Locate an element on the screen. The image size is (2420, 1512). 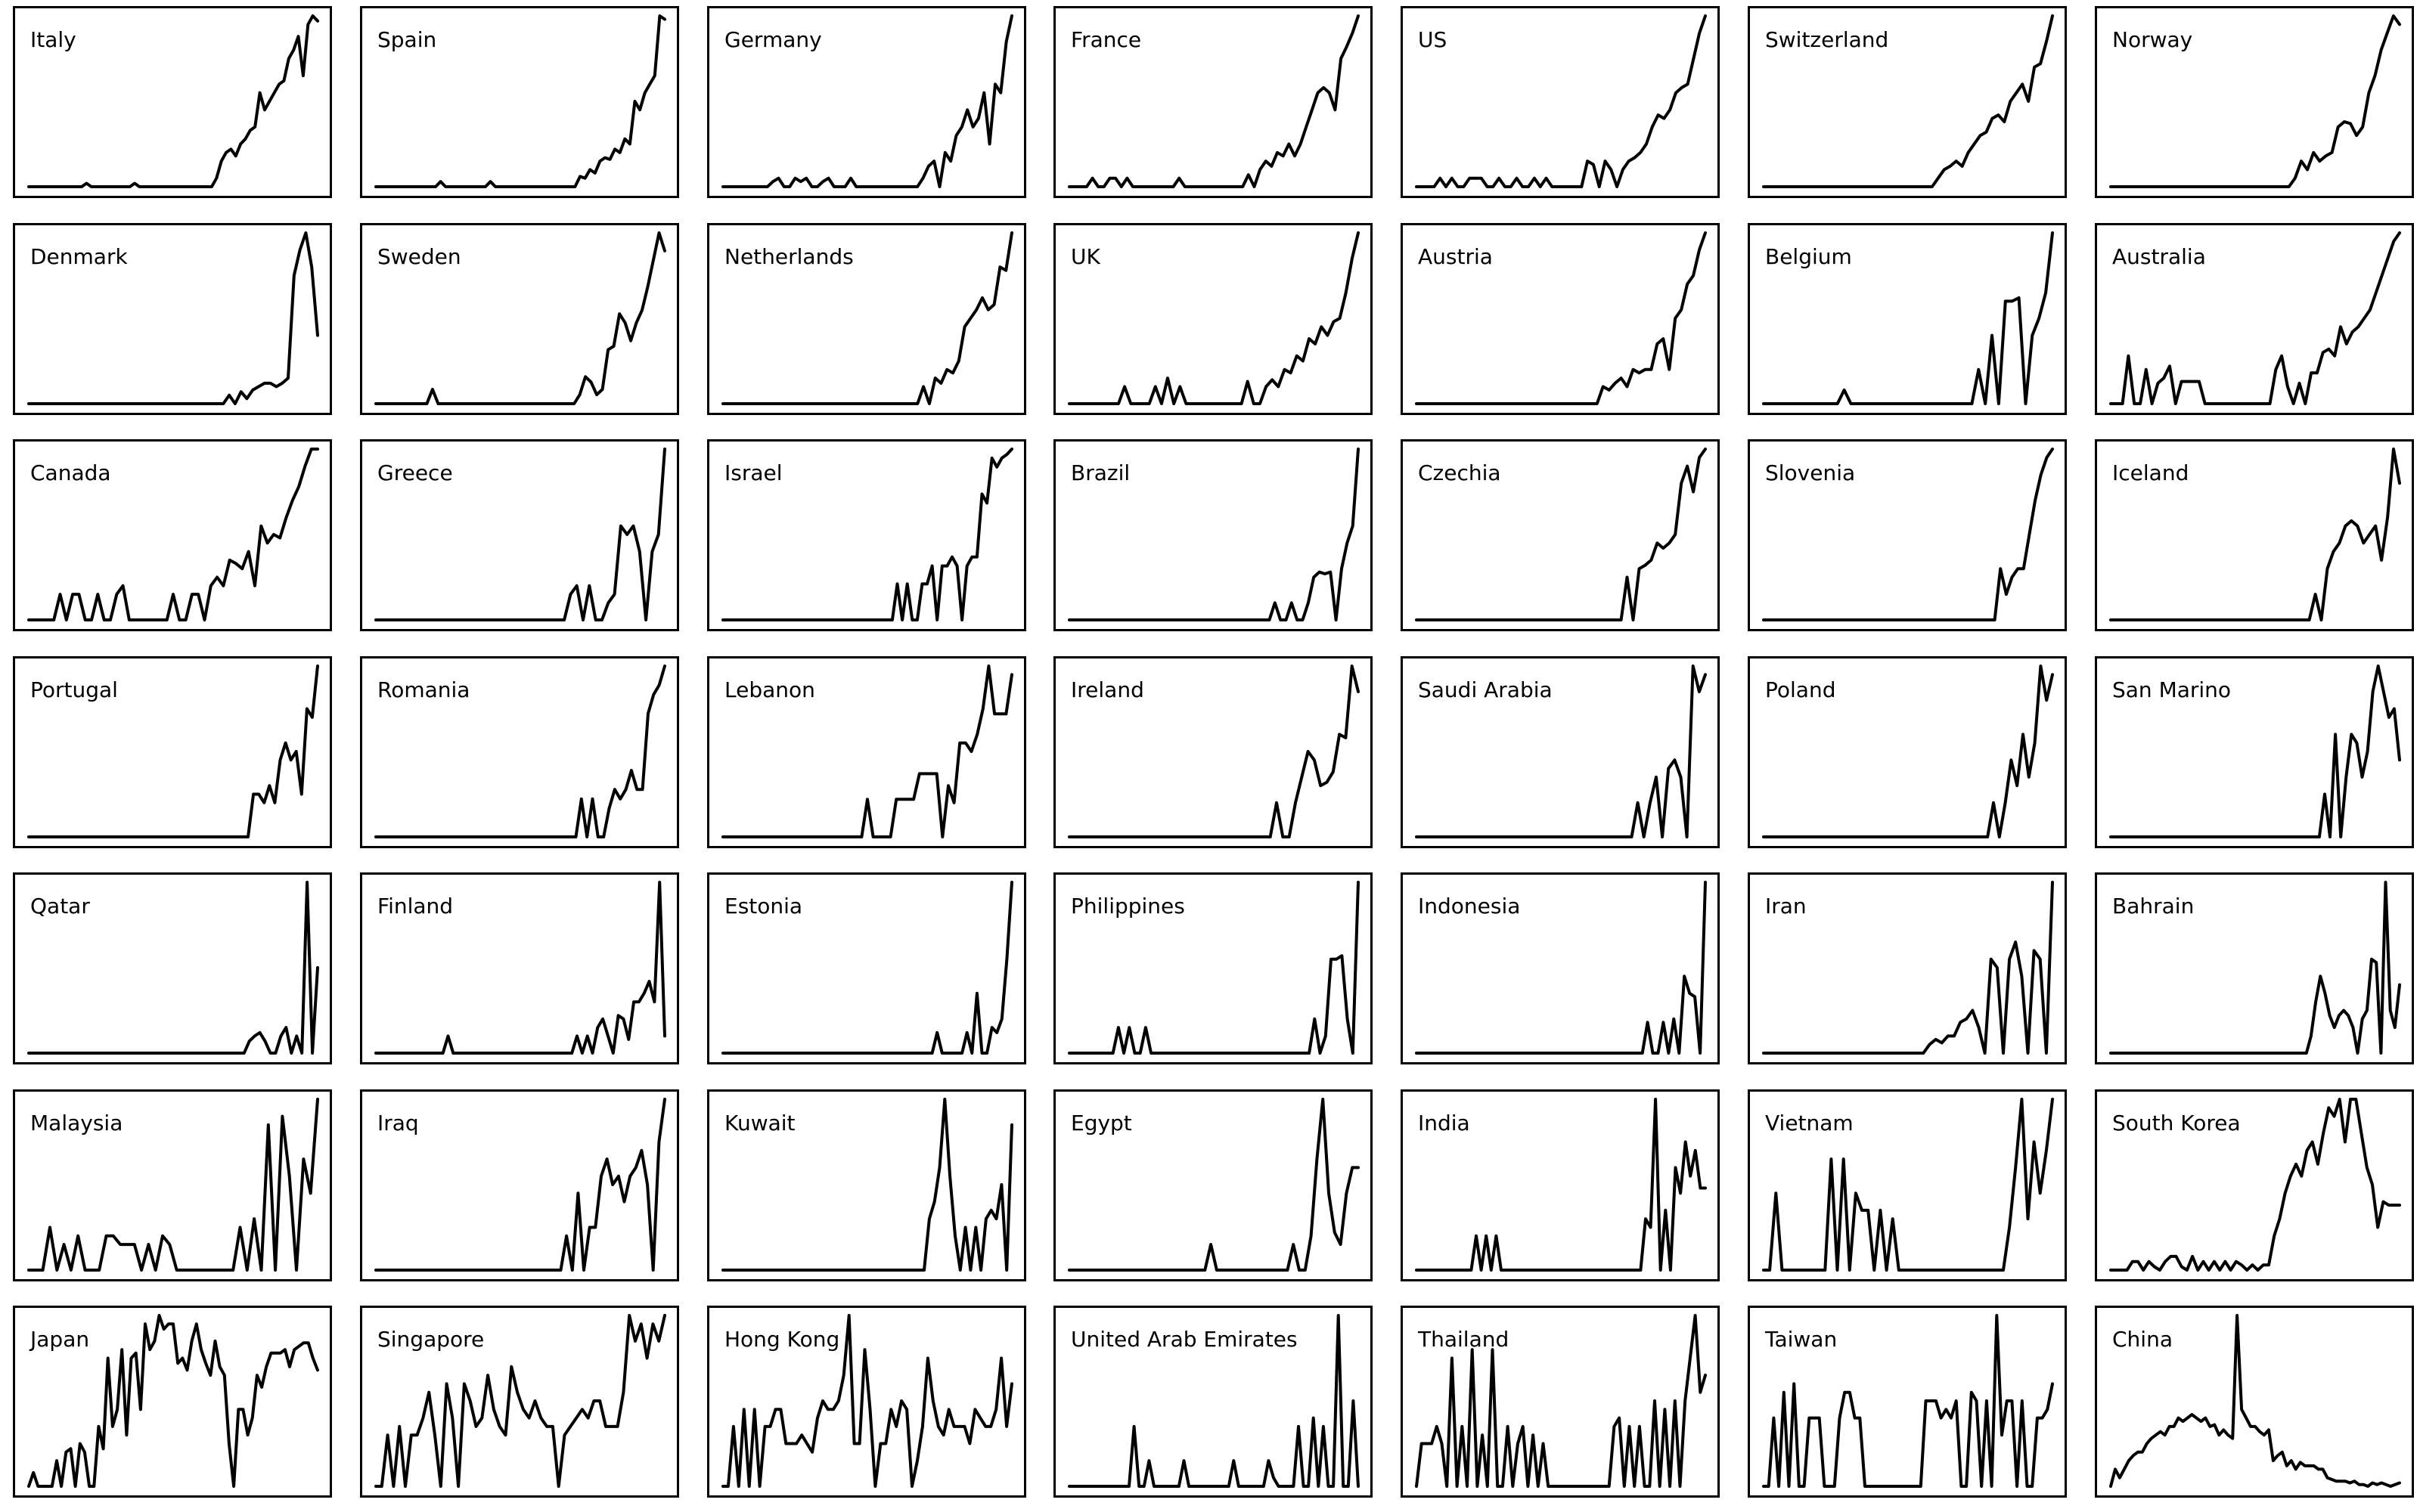
chart-title: Philippines is located at coordinates (1128, 906).